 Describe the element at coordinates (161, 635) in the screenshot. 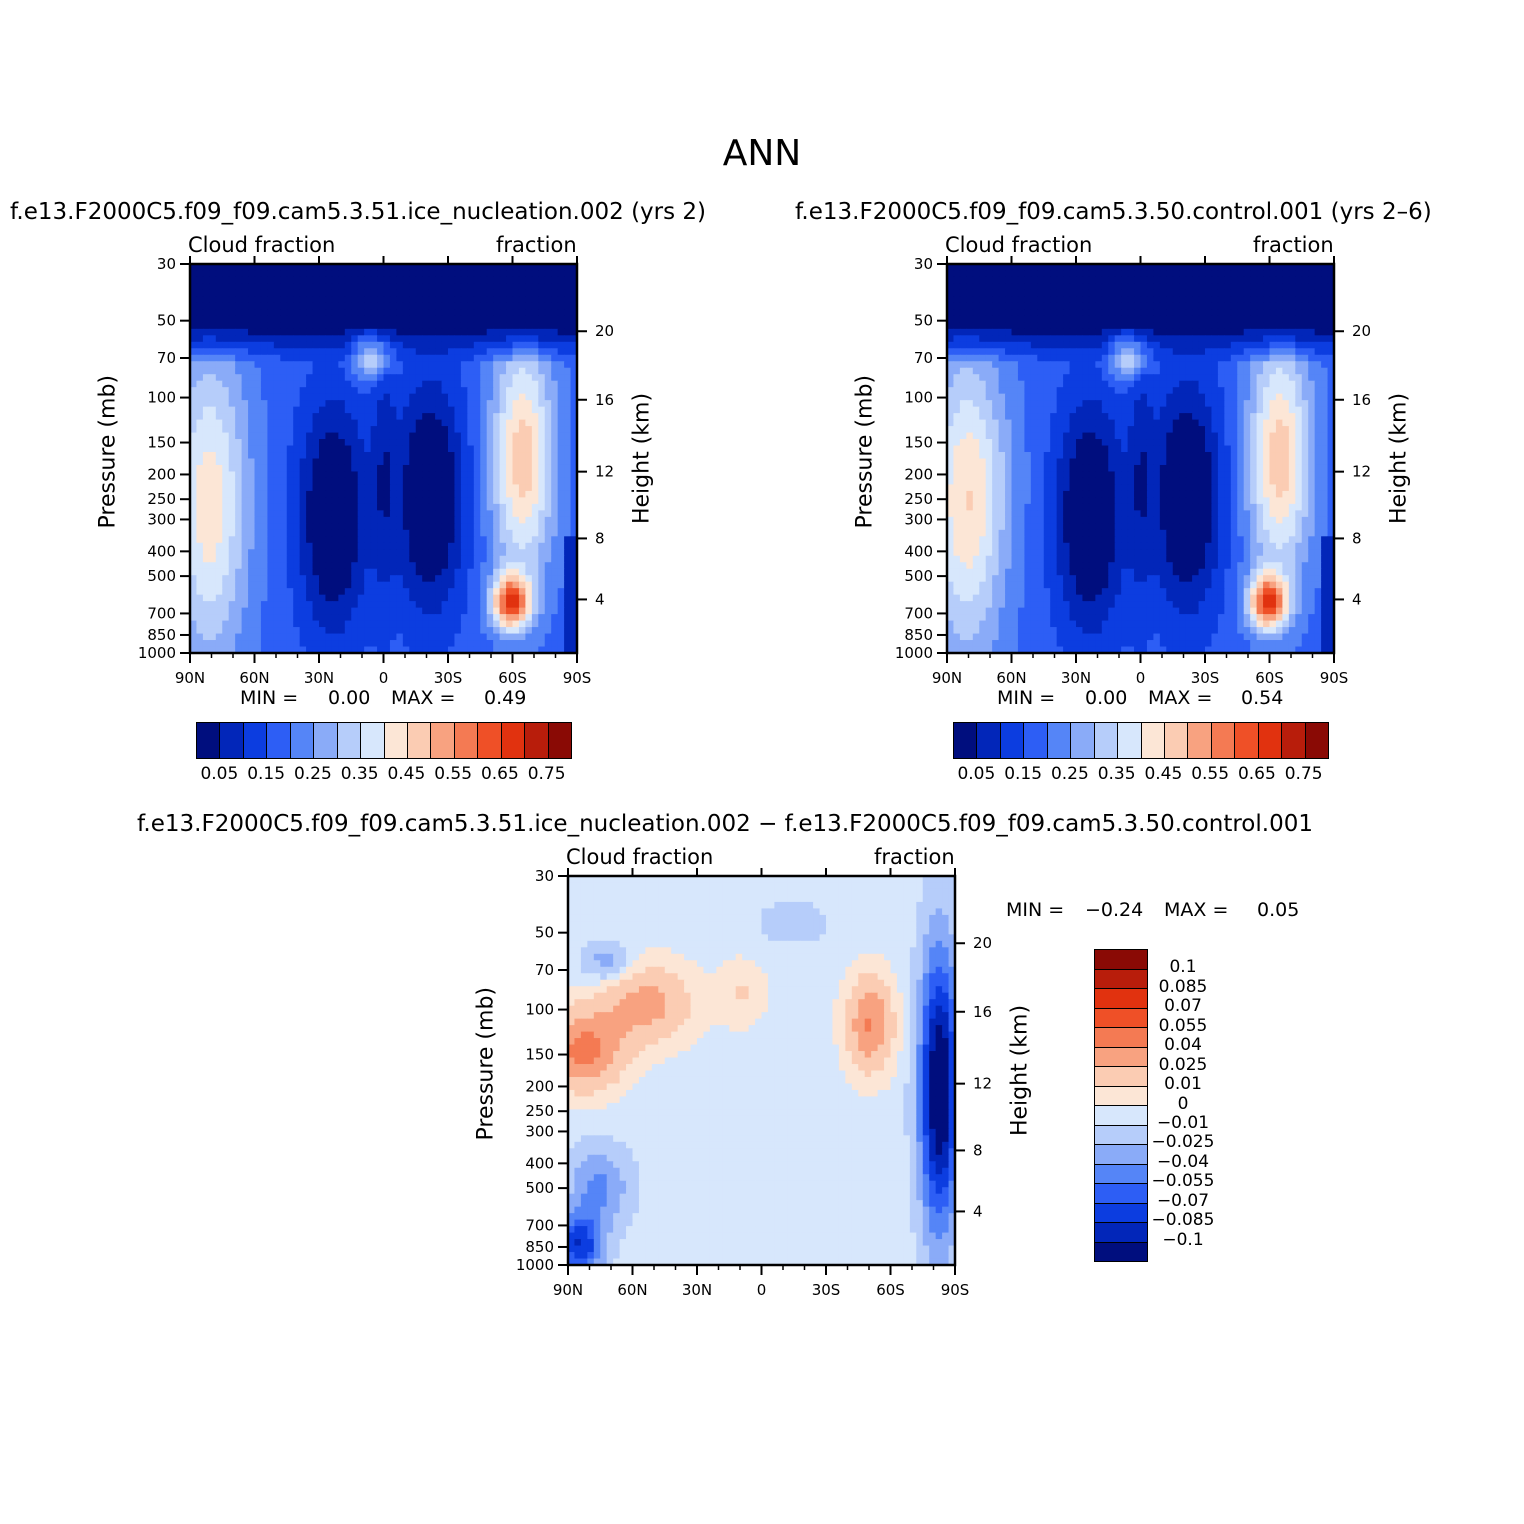

I see `test-ytick-label: 850` at that location.